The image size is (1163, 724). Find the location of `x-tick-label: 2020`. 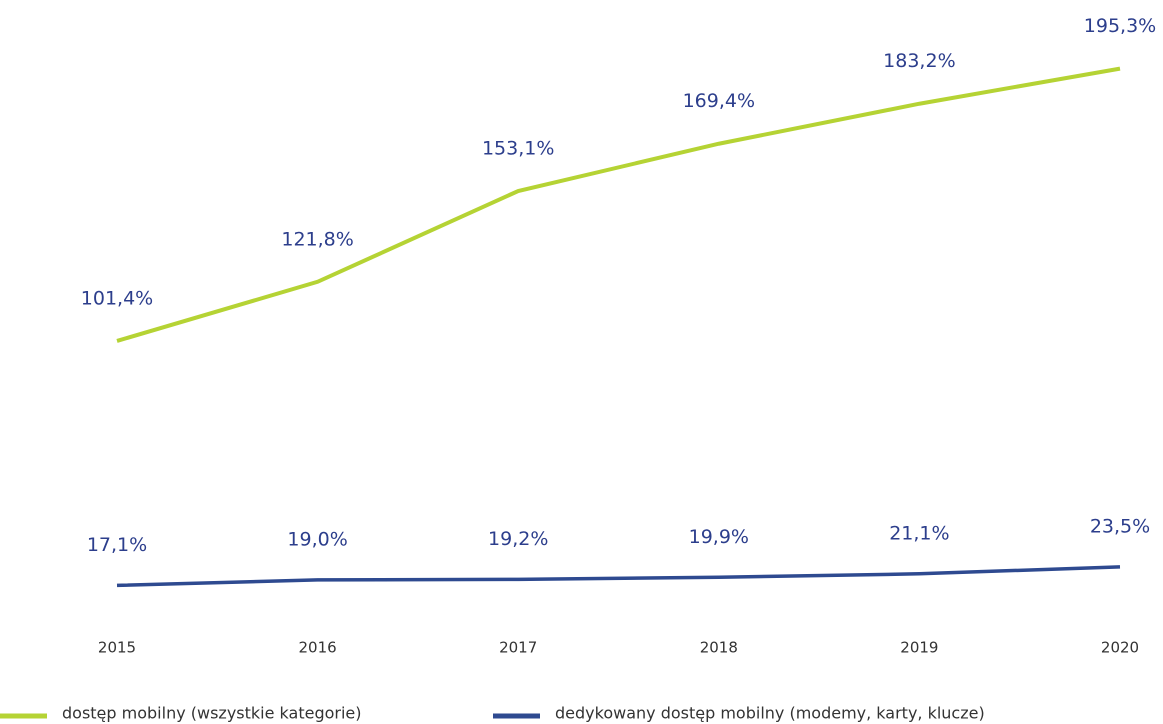

x-tick-label: 2020 is located at coordinates (1120, 648).